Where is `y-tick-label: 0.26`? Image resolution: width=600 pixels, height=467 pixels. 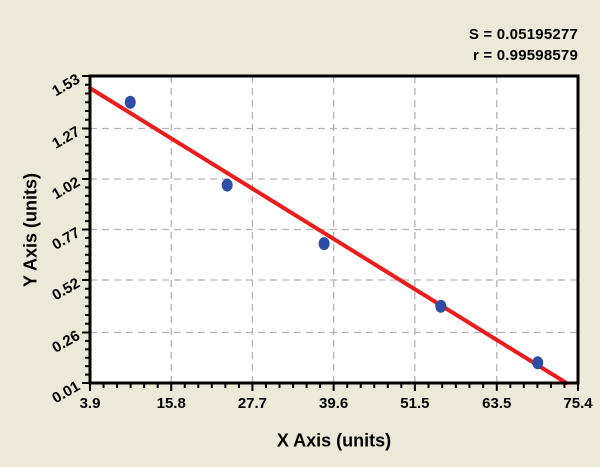
y-tick-label: 0.26 is located at coordinates (66, 341).